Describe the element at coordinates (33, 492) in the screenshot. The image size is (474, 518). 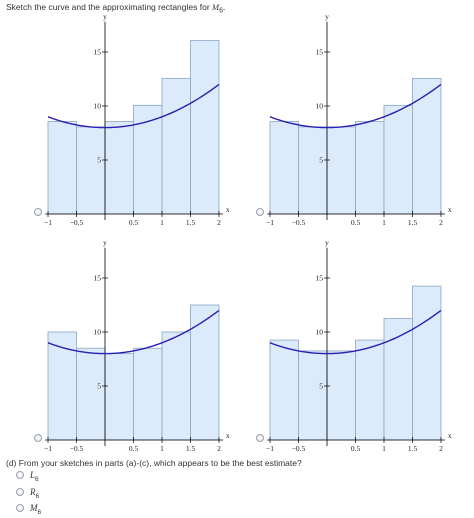
I see `option-r6-symbol: R` at that location.